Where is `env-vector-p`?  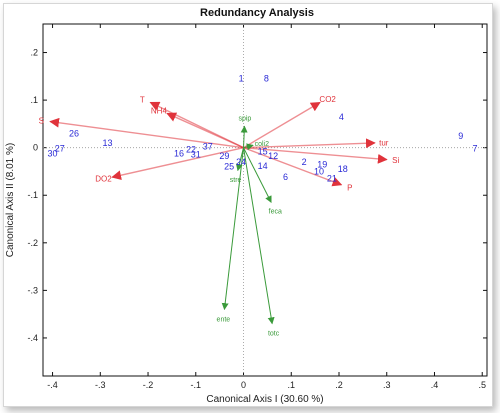
env-vector-p is located at coordinates (293, 167).